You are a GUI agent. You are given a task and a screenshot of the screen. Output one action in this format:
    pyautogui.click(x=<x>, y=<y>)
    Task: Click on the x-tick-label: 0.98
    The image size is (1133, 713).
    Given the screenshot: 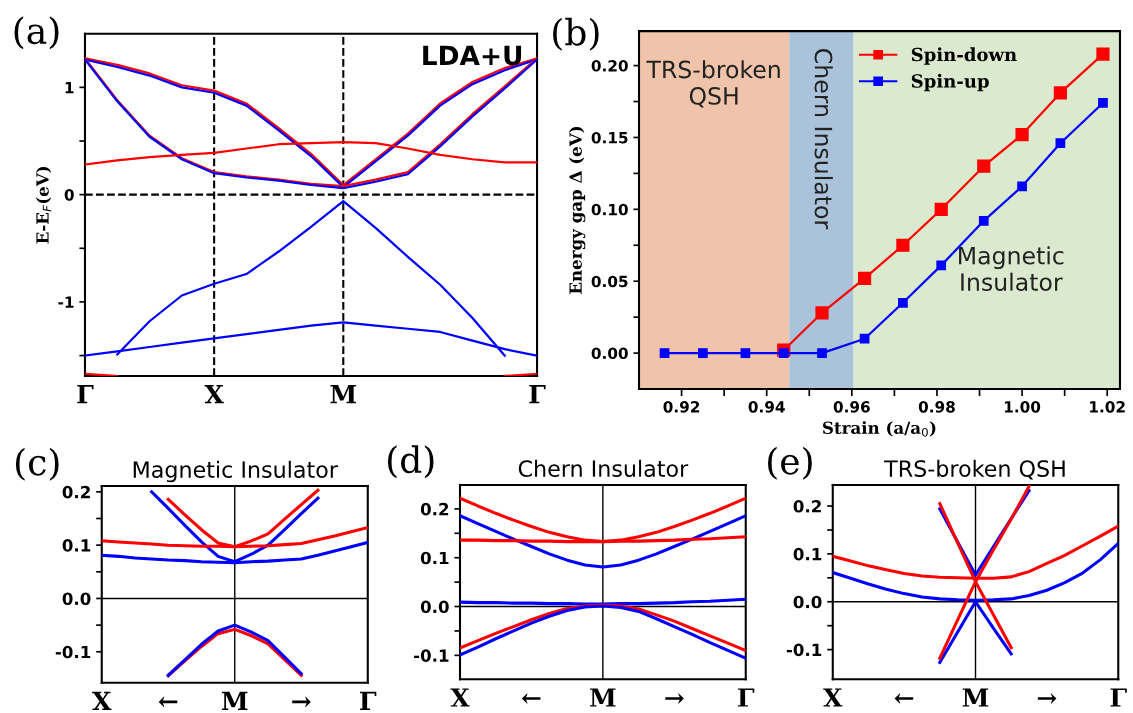 What is the action you would take?
    pyautogui.click(x=936, y=407)
    